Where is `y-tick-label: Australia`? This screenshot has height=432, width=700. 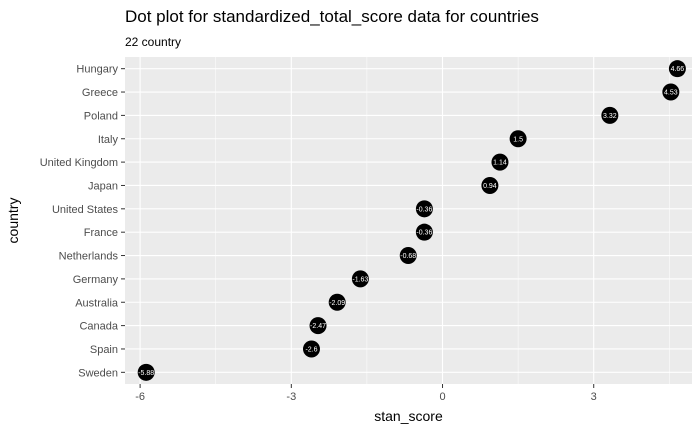 y-tick-label: Australia is located at coordinates (97, 303).